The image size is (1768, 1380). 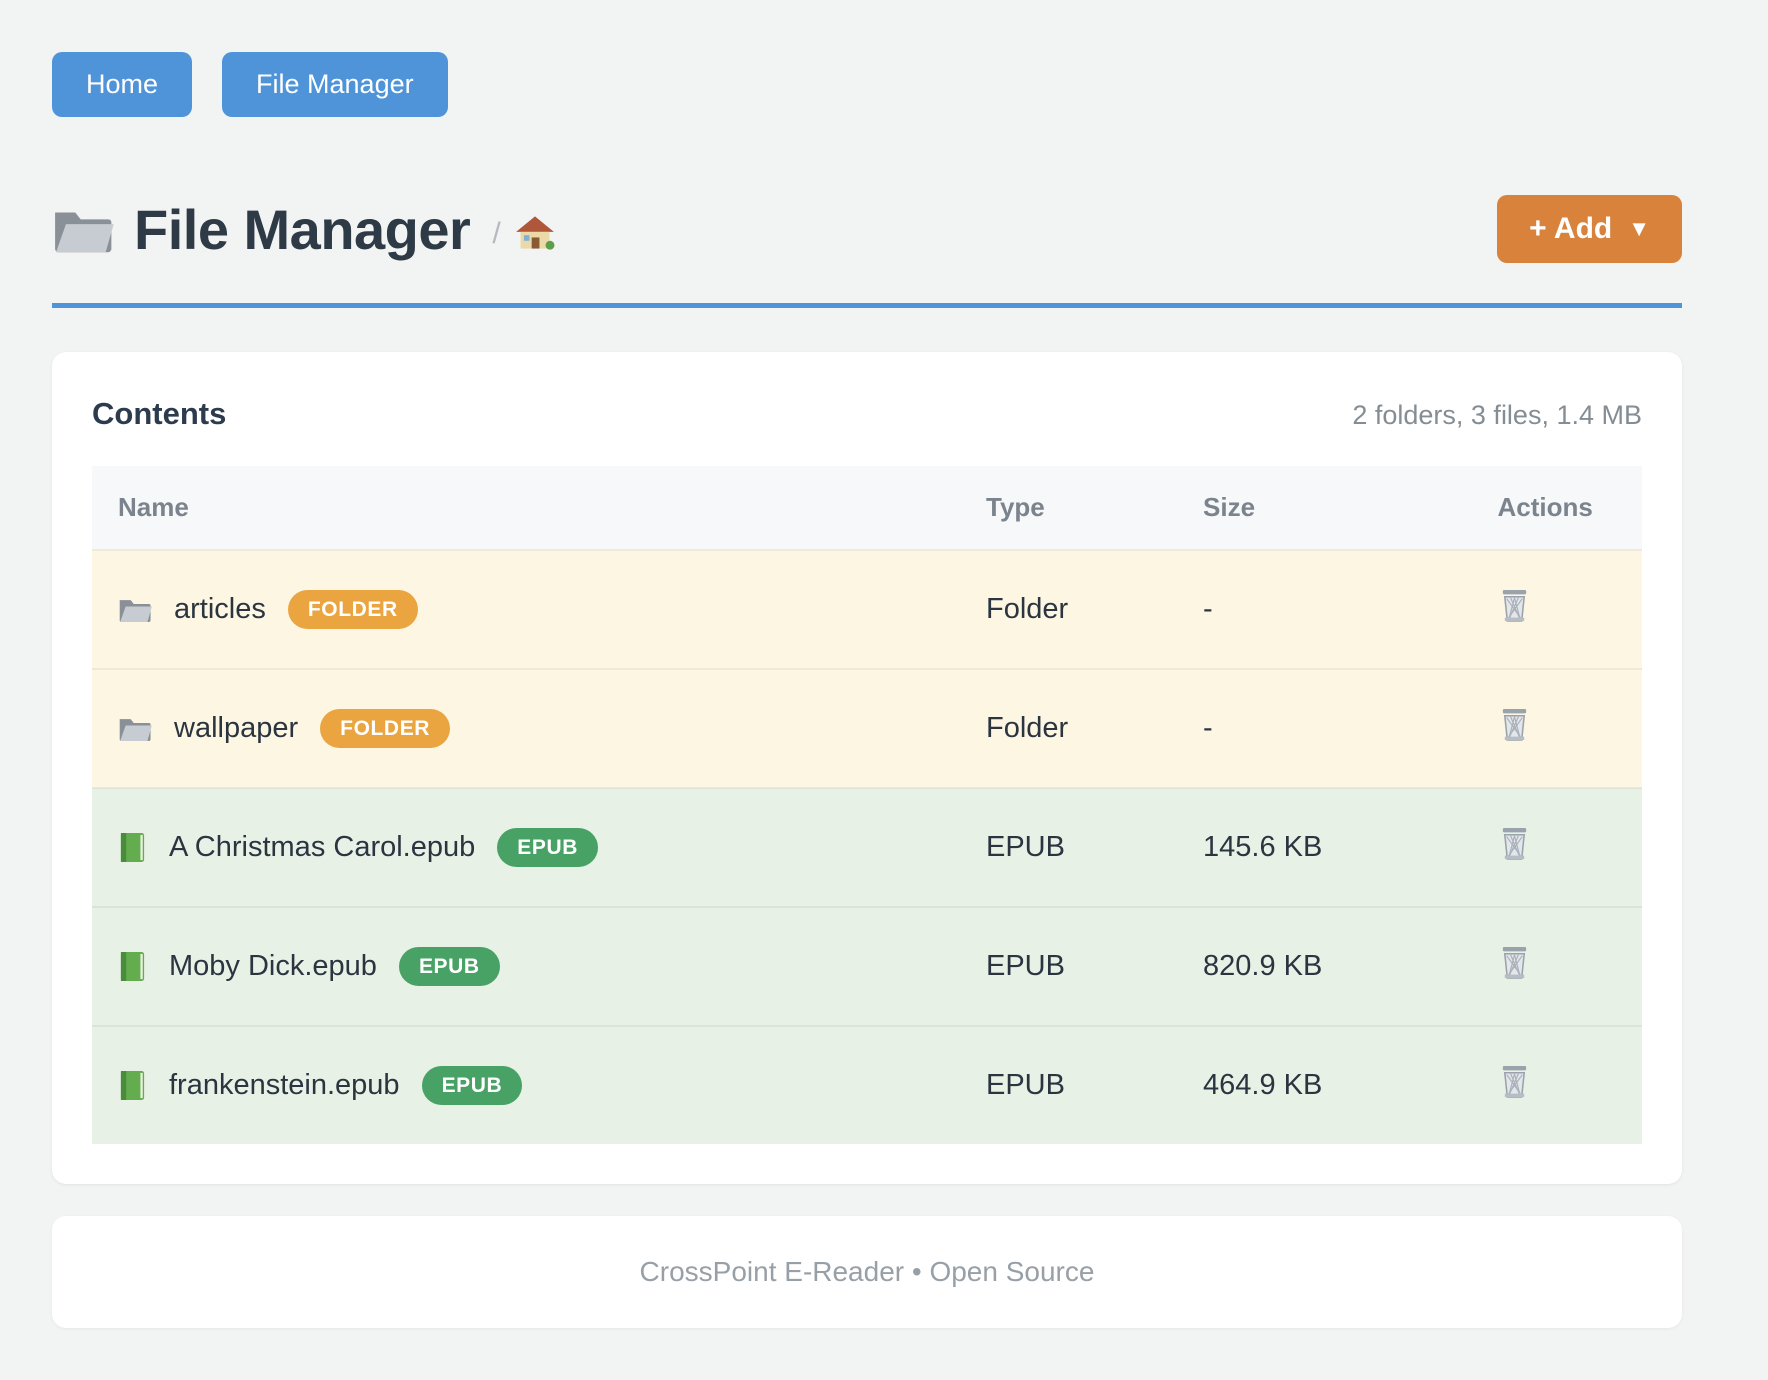 What do you see at coordinates (1324, 1085) in the screenshot?
I see `file-size: 464.9 KB` at bounding box center [1324, 1085].